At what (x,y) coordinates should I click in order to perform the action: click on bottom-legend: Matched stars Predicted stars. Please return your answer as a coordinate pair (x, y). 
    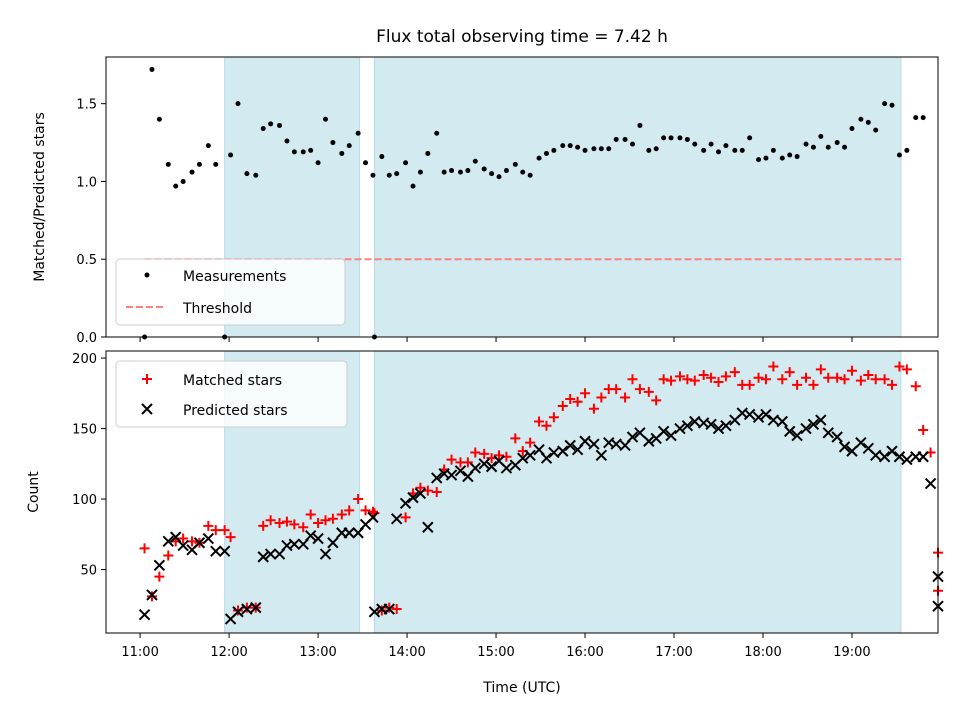
    Looking at the image, I should click on (231, 394).